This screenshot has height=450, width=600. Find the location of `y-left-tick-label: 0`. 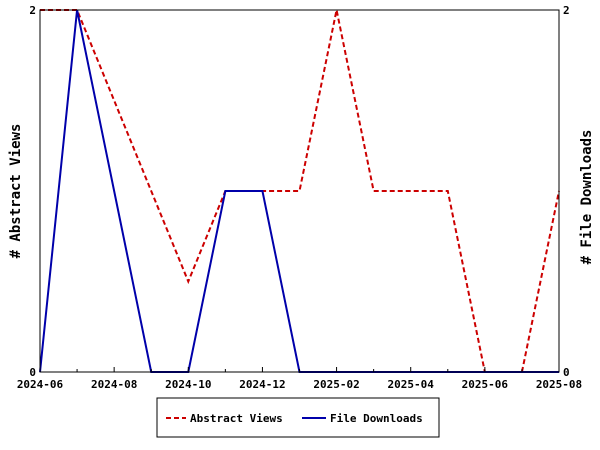

y-left-tick-label: 0 is located at coordinates (32, 372).